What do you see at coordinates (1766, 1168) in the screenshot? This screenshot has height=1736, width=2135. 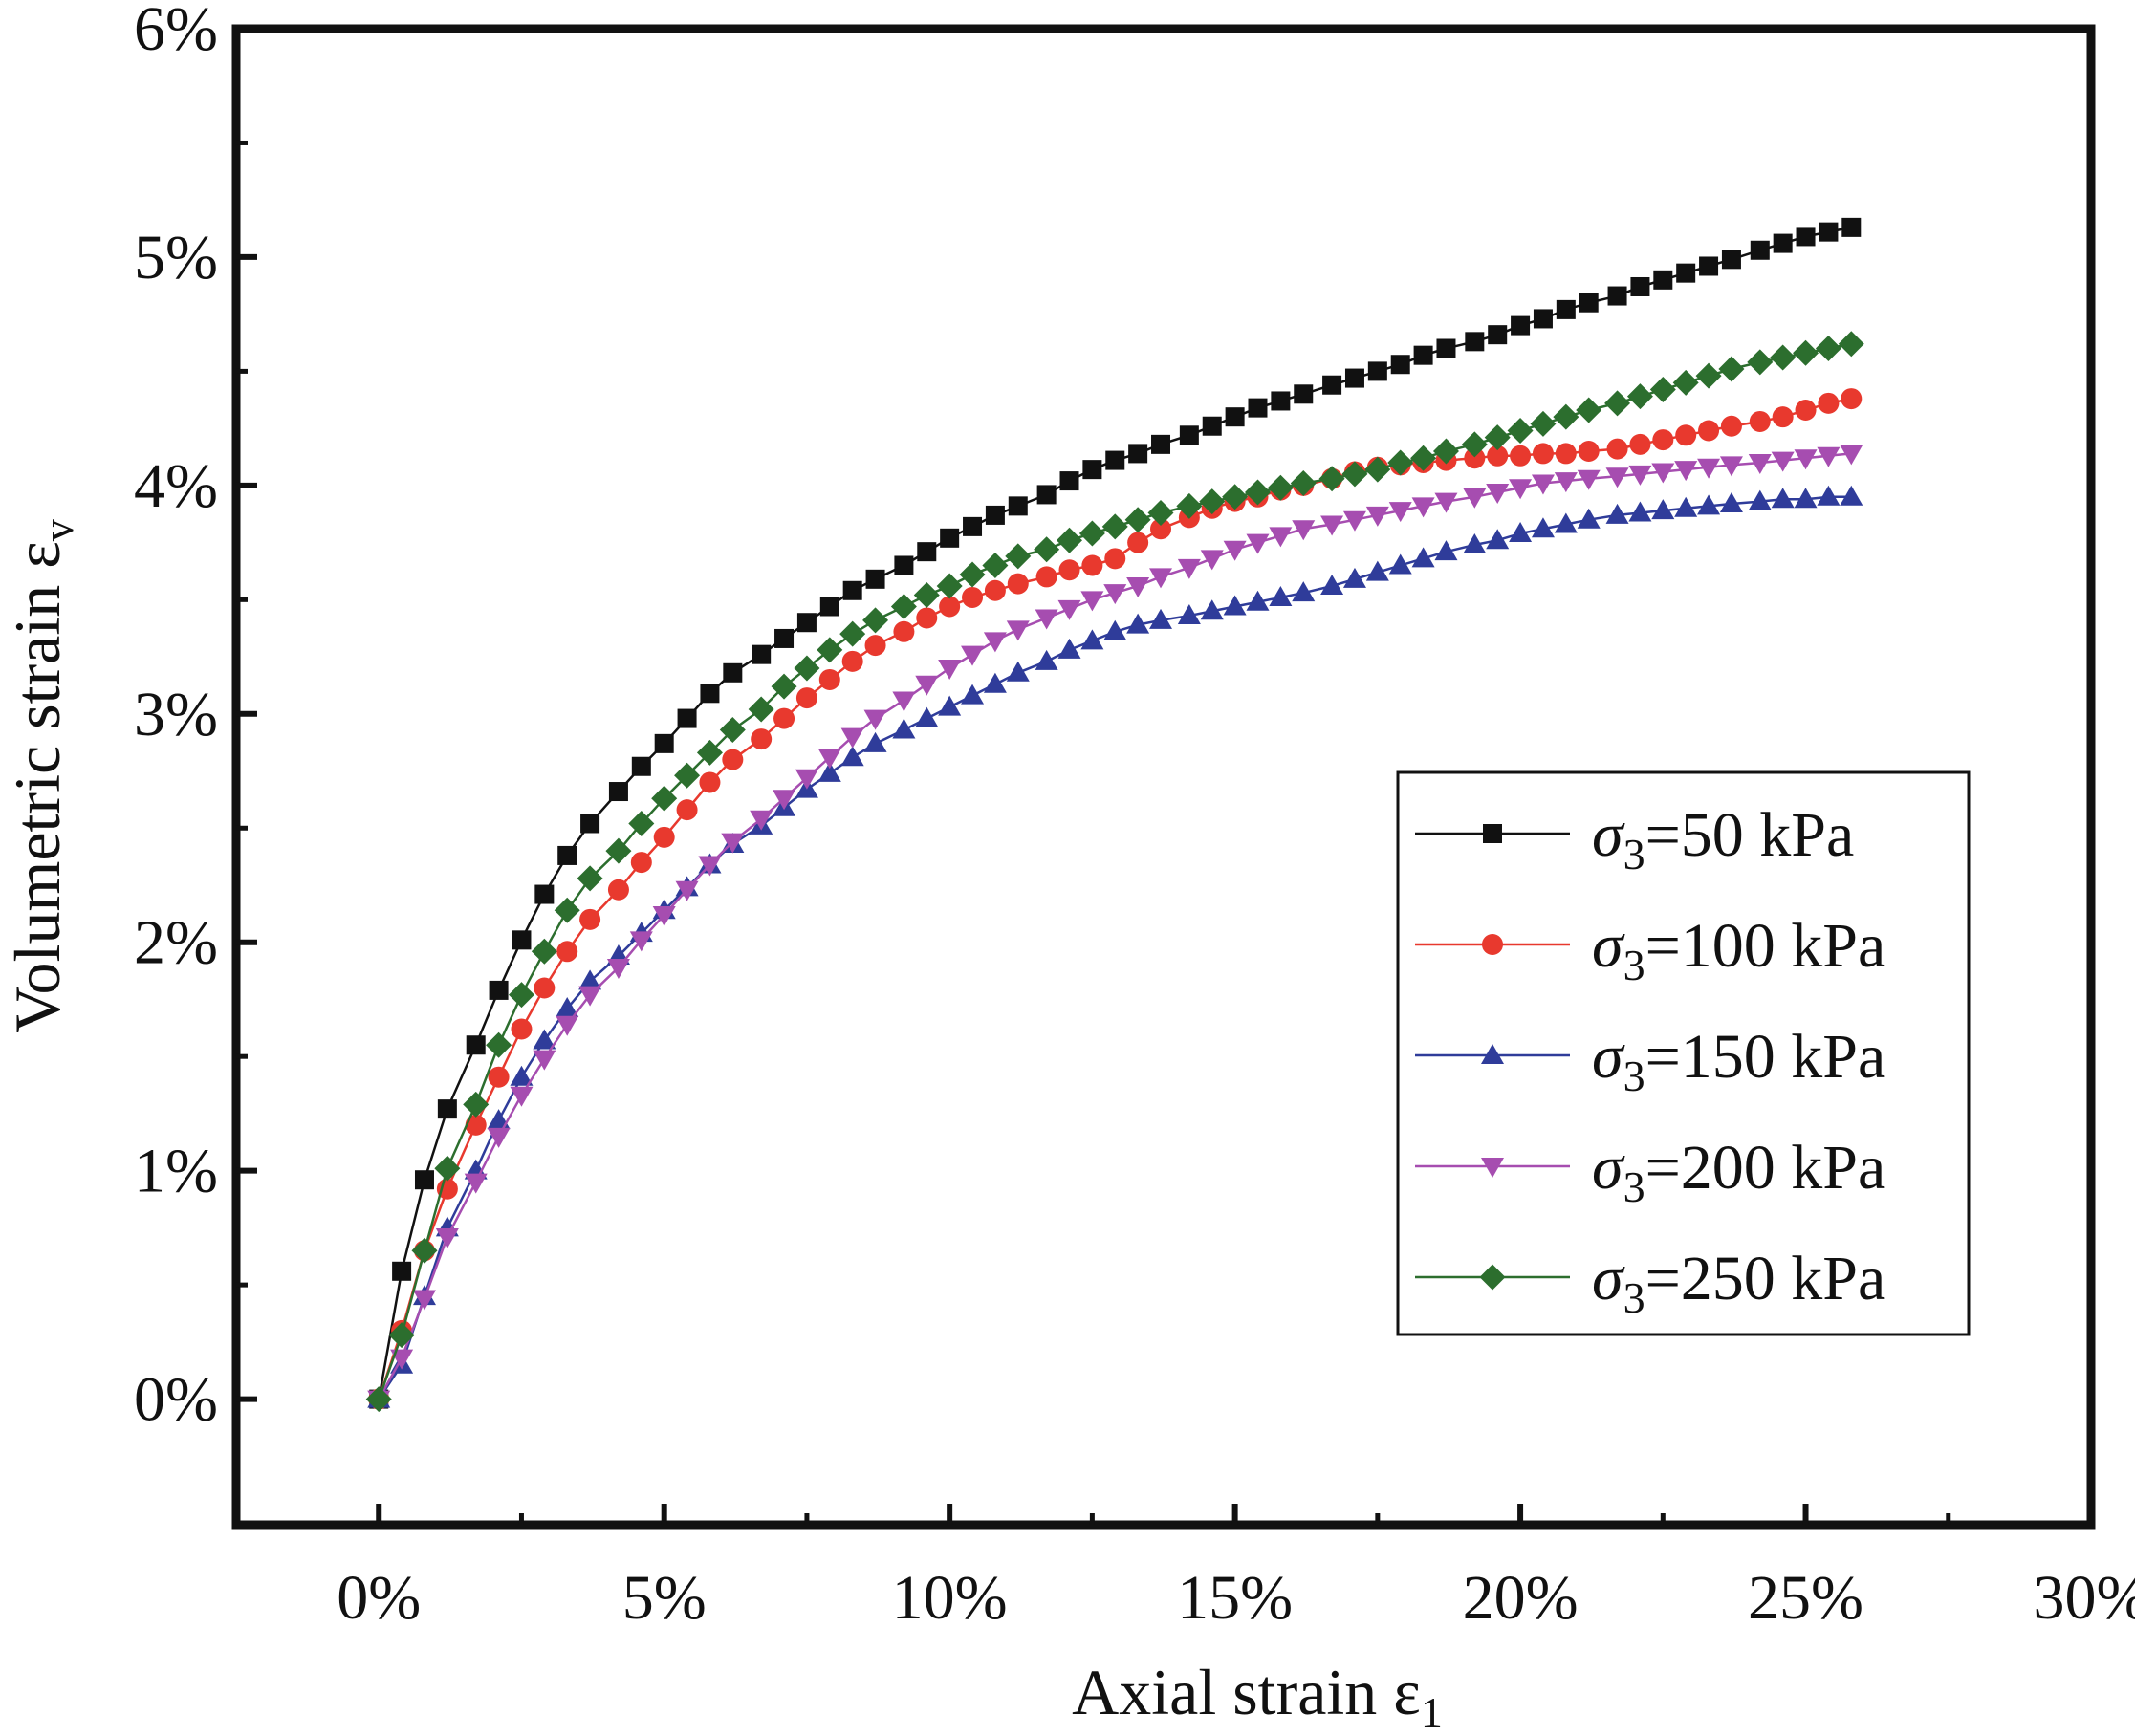 I see `legend-text: =200 kPa` at bounding box center [1766, 1168].